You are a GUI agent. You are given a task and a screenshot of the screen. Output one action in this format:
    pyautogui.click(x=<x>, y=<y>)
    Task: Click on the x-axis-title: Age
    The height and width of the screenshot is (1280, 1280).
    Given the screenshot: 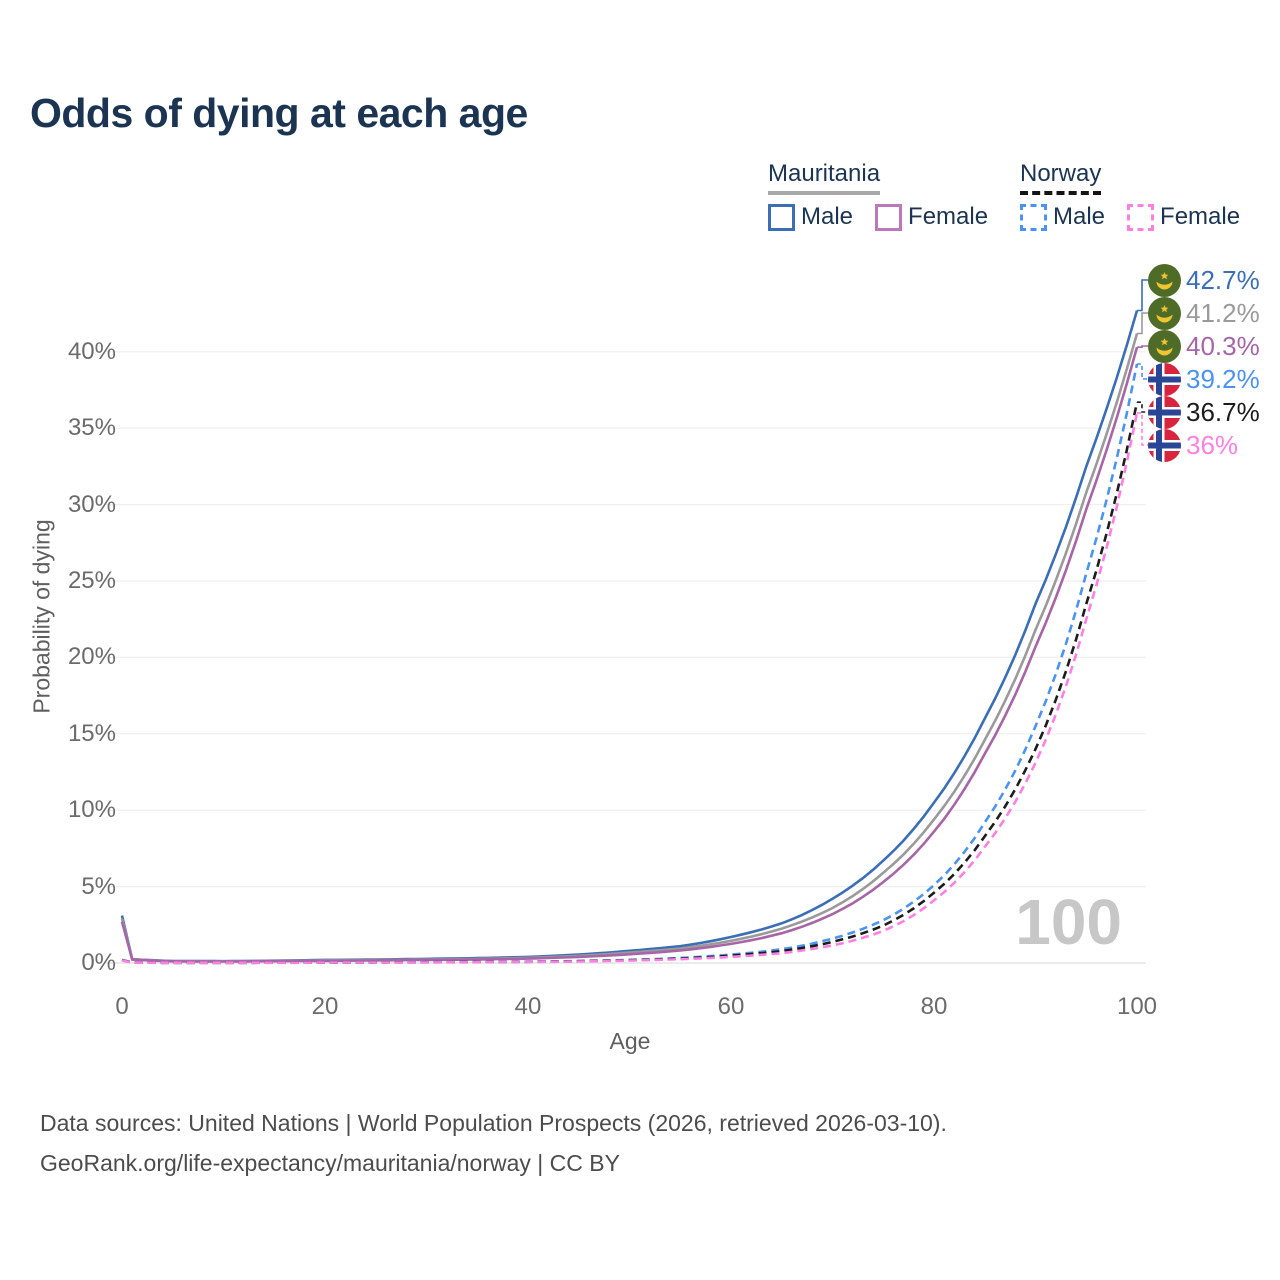 What is the action you would take?
    pyautogui.click(x=630, y=1041)
    